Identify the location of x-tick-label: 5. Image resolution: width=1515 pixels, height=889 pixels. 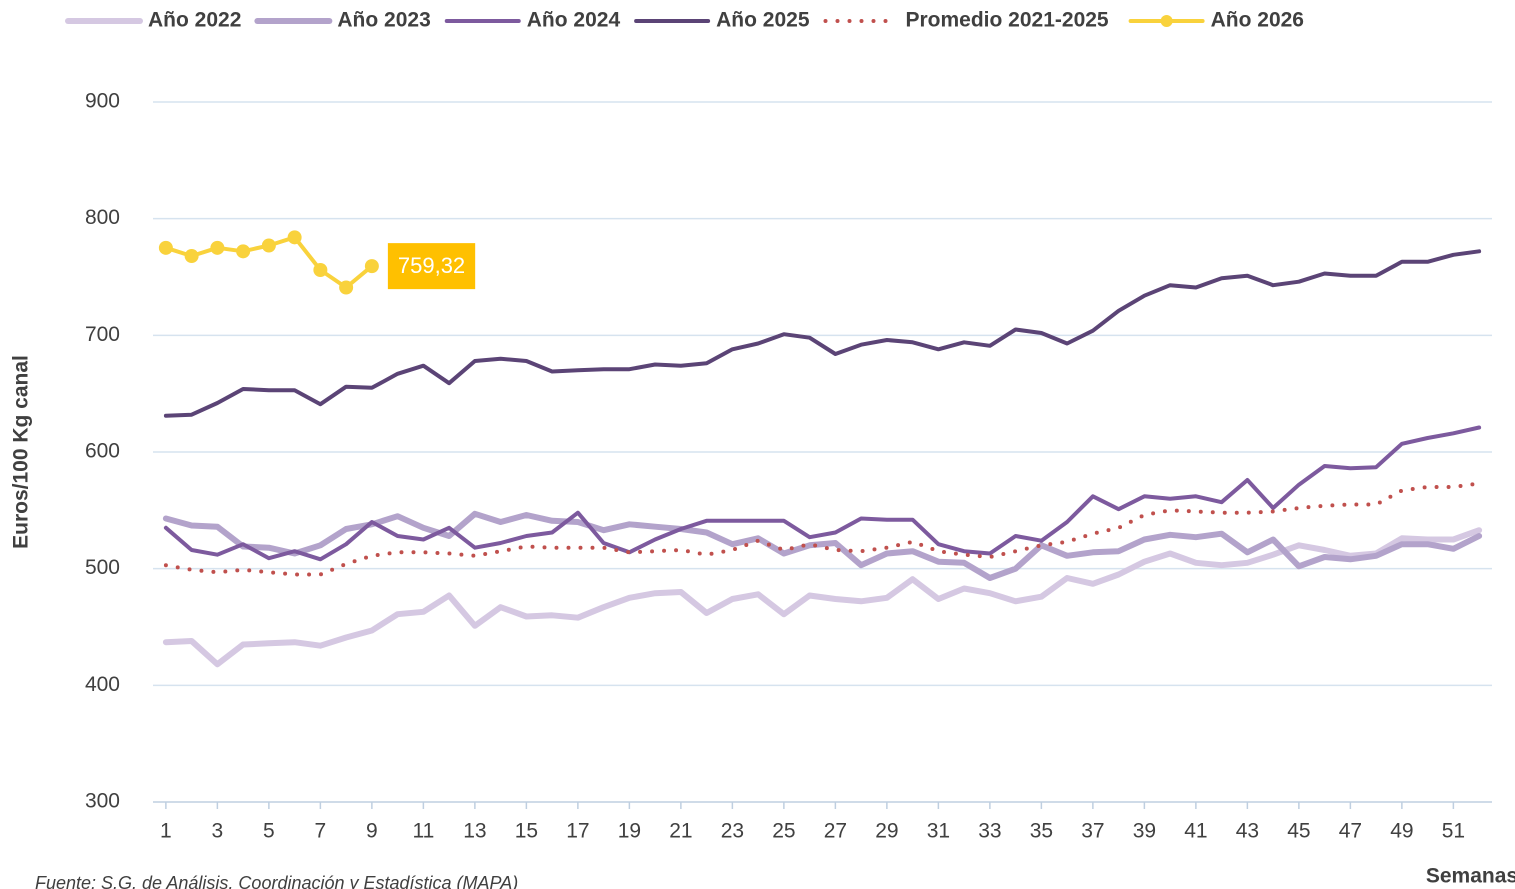
(269, 831).